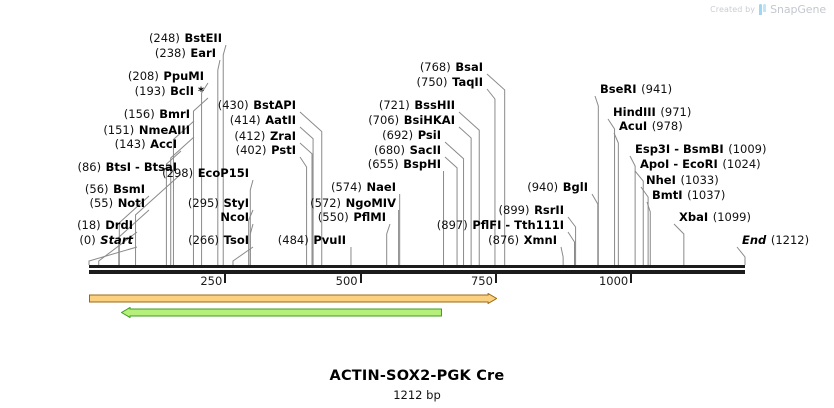 This screenshot has width=834, height=408. What do you see at coordinates (66, 225) in the screenshot?
I see `restriction-site-label: (18) DrdI` at bounding box center [66, 225].